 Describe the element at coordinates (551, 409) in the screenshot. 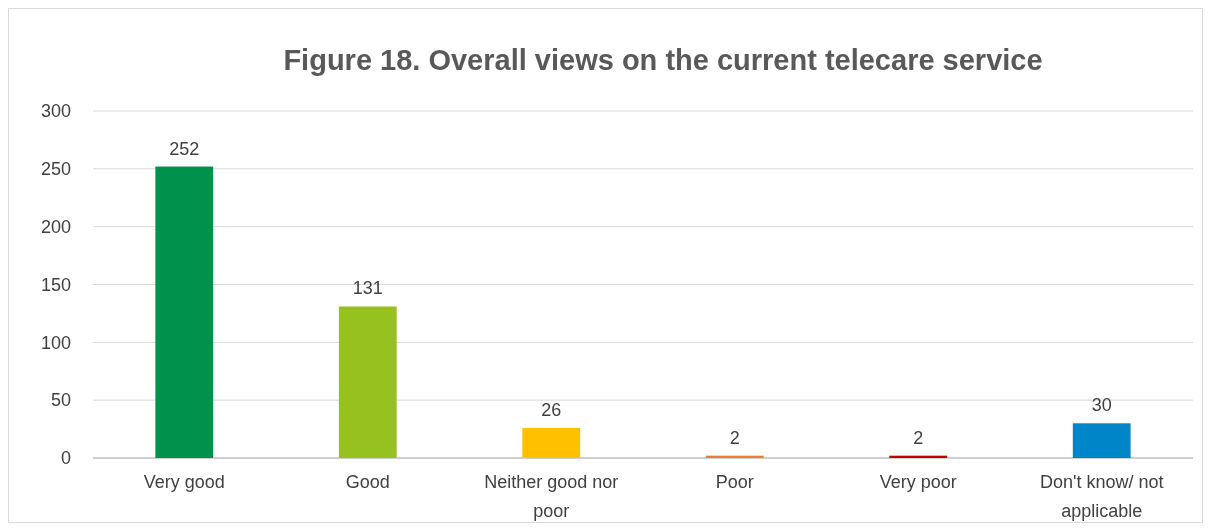

I see `data-label: 26` at that location.